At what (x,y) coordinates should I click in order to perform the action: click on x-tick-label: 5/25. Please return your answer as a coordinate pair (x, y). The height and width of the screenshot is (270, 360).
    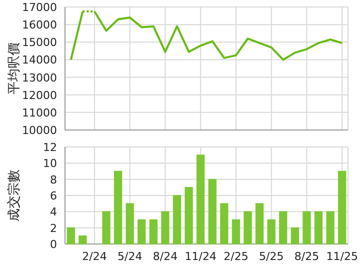
    Looking at the image, I should click on (271, 256).